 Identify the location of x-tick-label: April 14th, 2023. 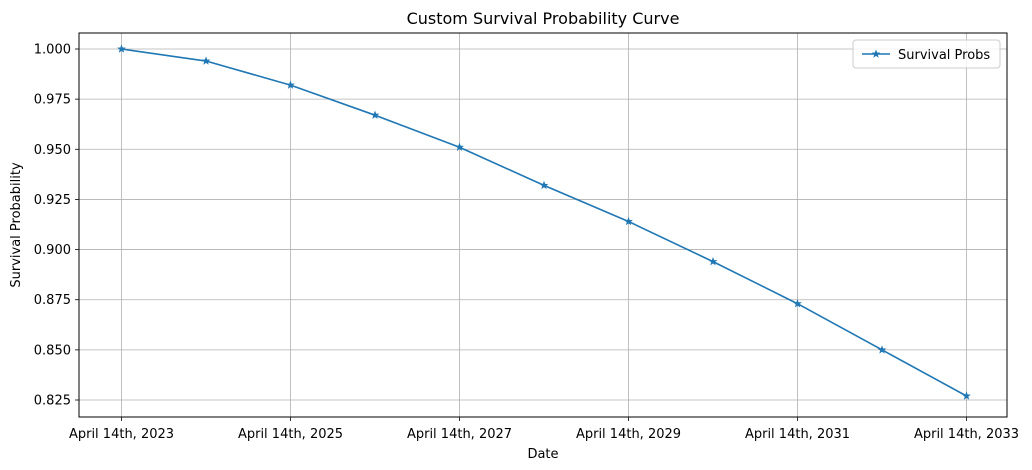
(121, 434).